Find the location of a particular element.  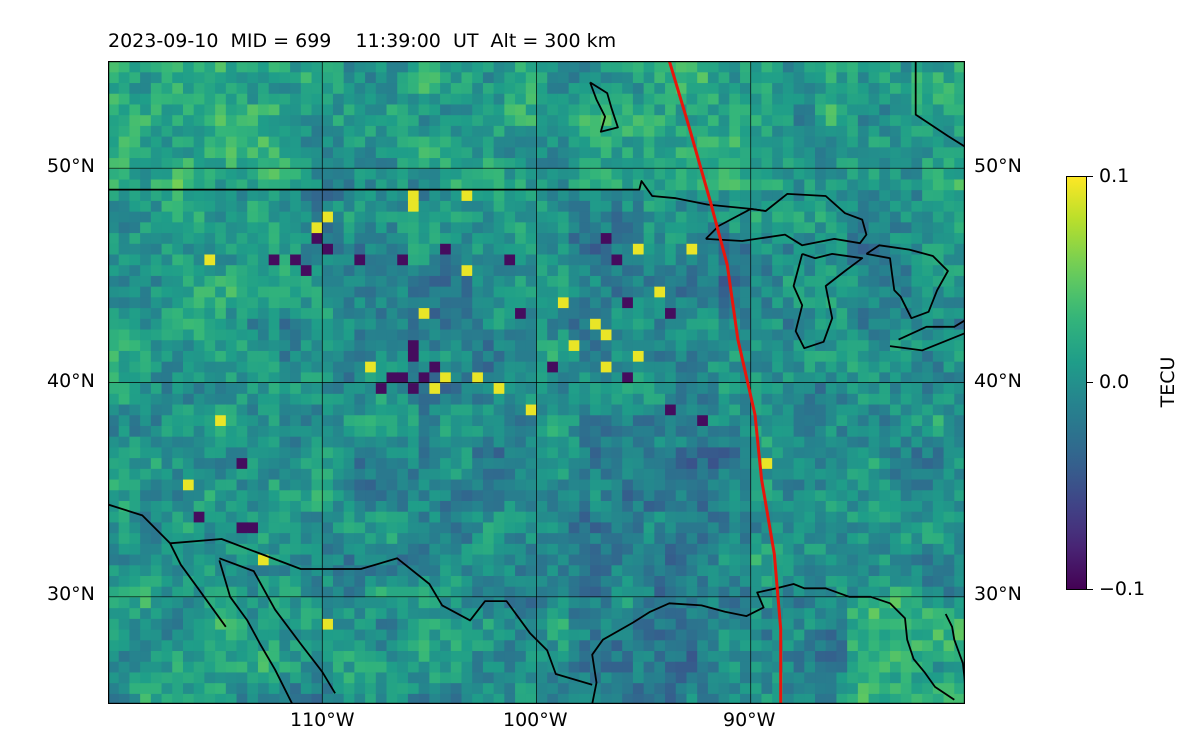

lat-tick-label-right: 30°N is located at coordinates (998, 594).